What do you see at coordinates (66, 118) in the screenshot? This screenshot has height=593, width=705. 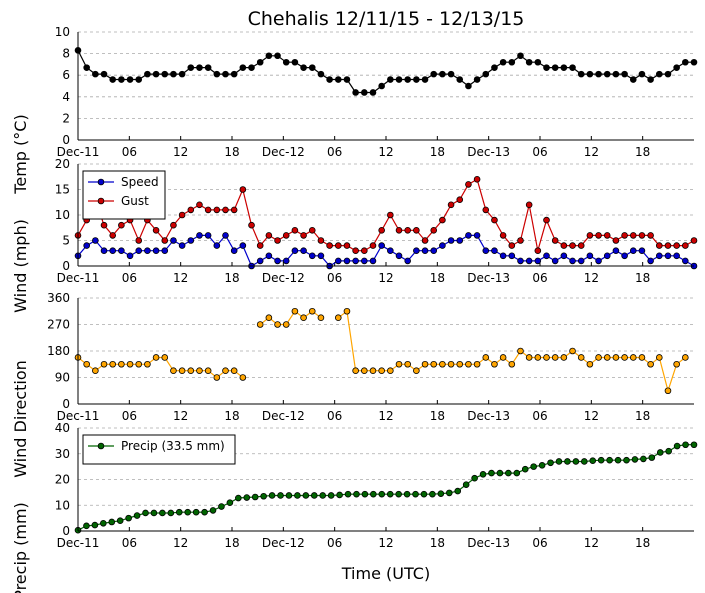 I see `y-tick-label: 2` at bounding box center [66, 118].